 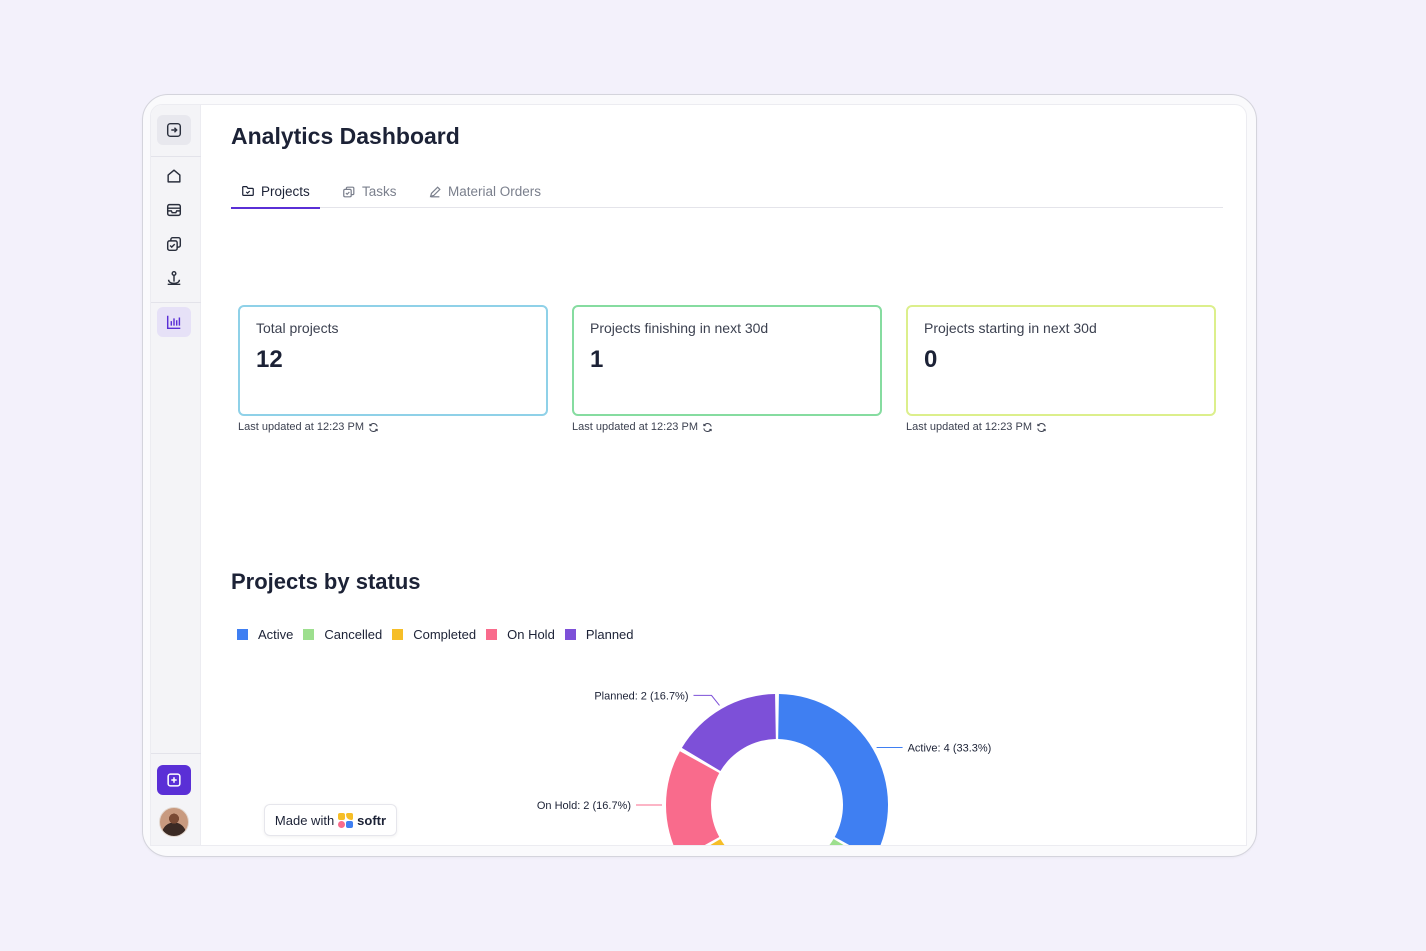 What do you see at coordinates (445, 634) in the screenshot?
I see `legend-label: Completed` at bounding box center [445, 634].